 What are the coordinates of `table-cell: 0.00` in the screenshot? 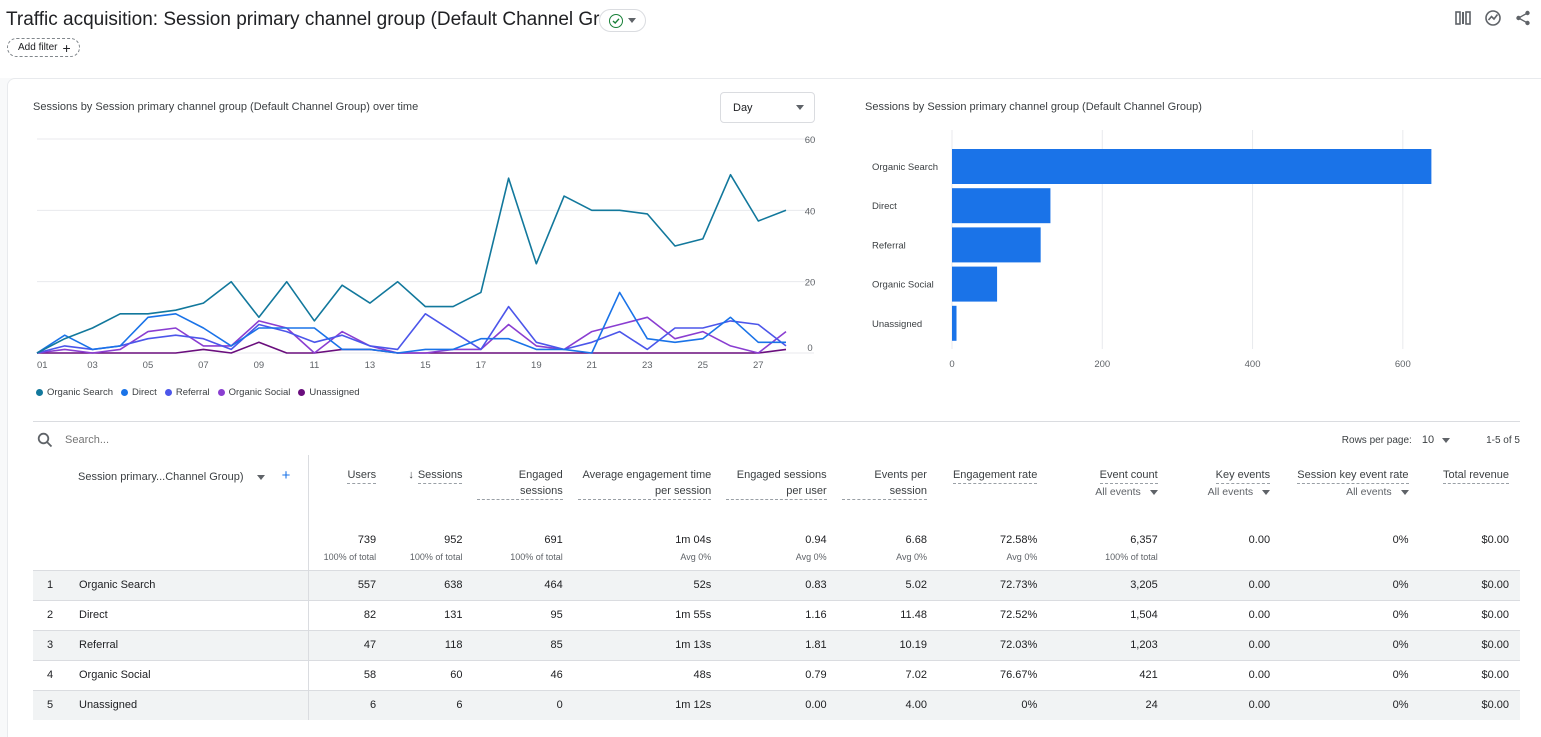 It's located at (1225, 674).